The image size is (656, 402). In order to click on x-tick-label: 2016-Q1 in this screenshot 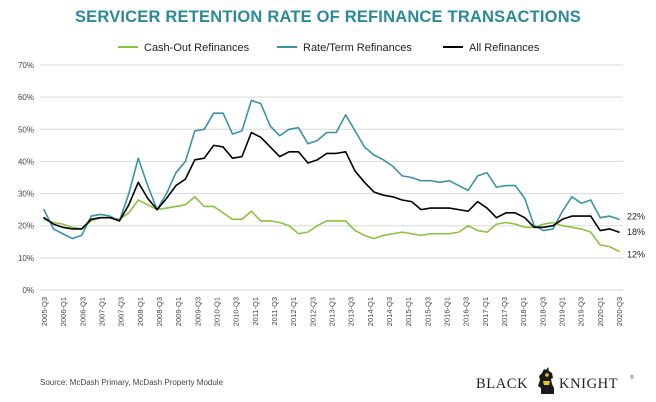, I will do `click(447, 311)`.